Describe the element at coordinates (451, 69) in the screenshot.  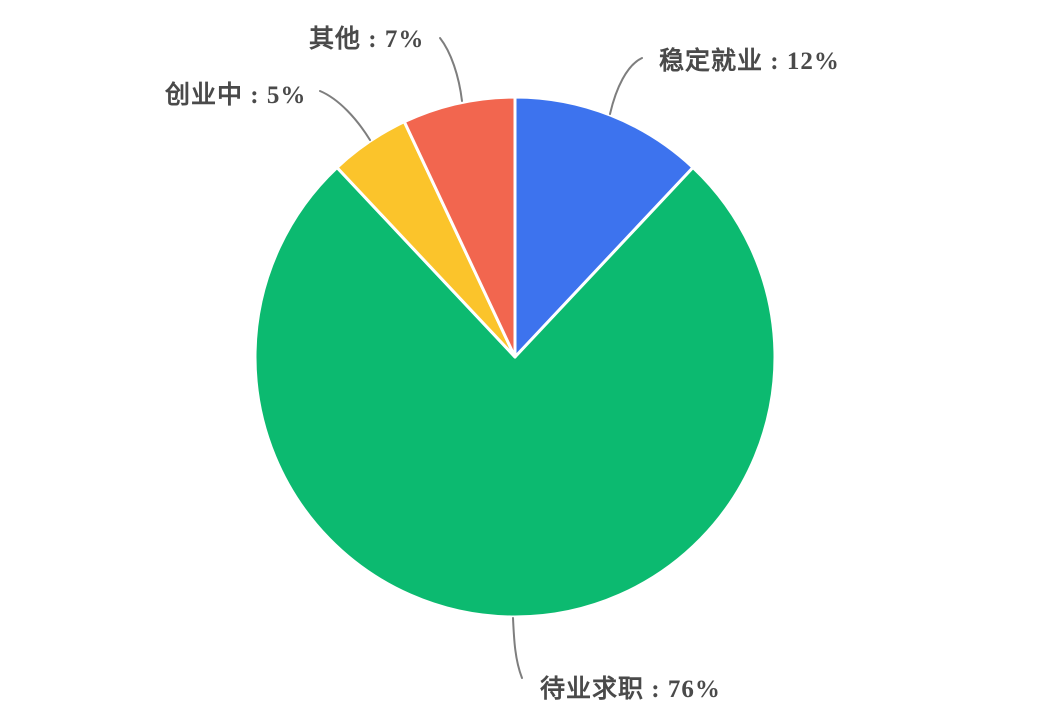
I see `leader-line-other` at that location.